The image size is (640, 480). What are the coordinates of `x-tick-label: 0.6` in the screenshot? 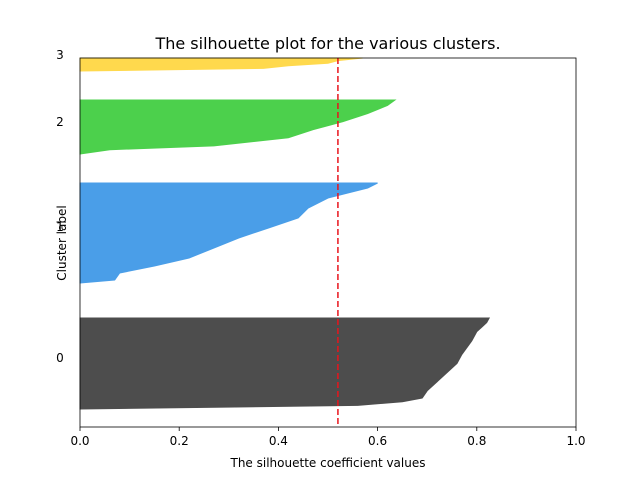 It's located at (377, 441).